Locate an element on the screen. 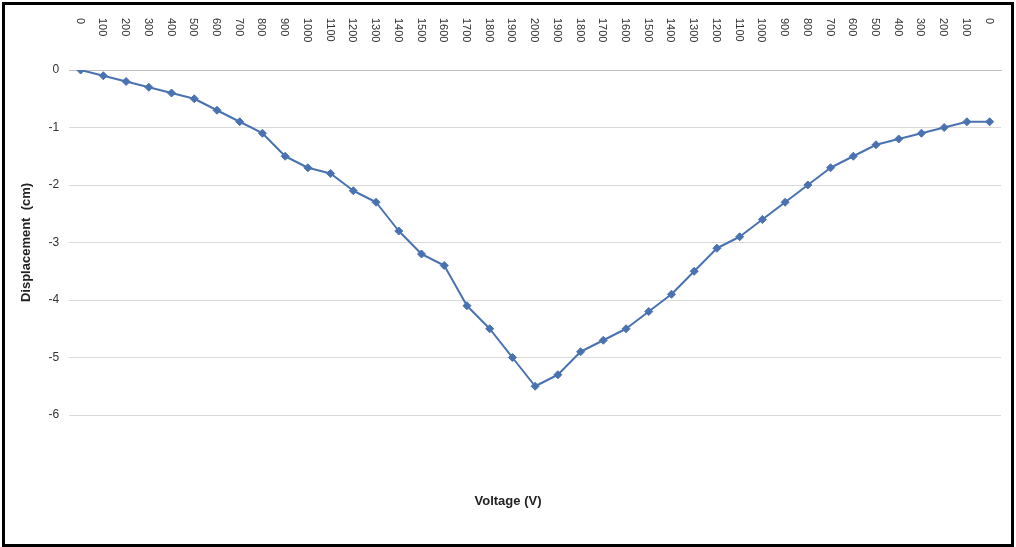 The height and width of the screenshot is (547, 1016). y-tick-label: -6 is located at coordinates (54, 414).